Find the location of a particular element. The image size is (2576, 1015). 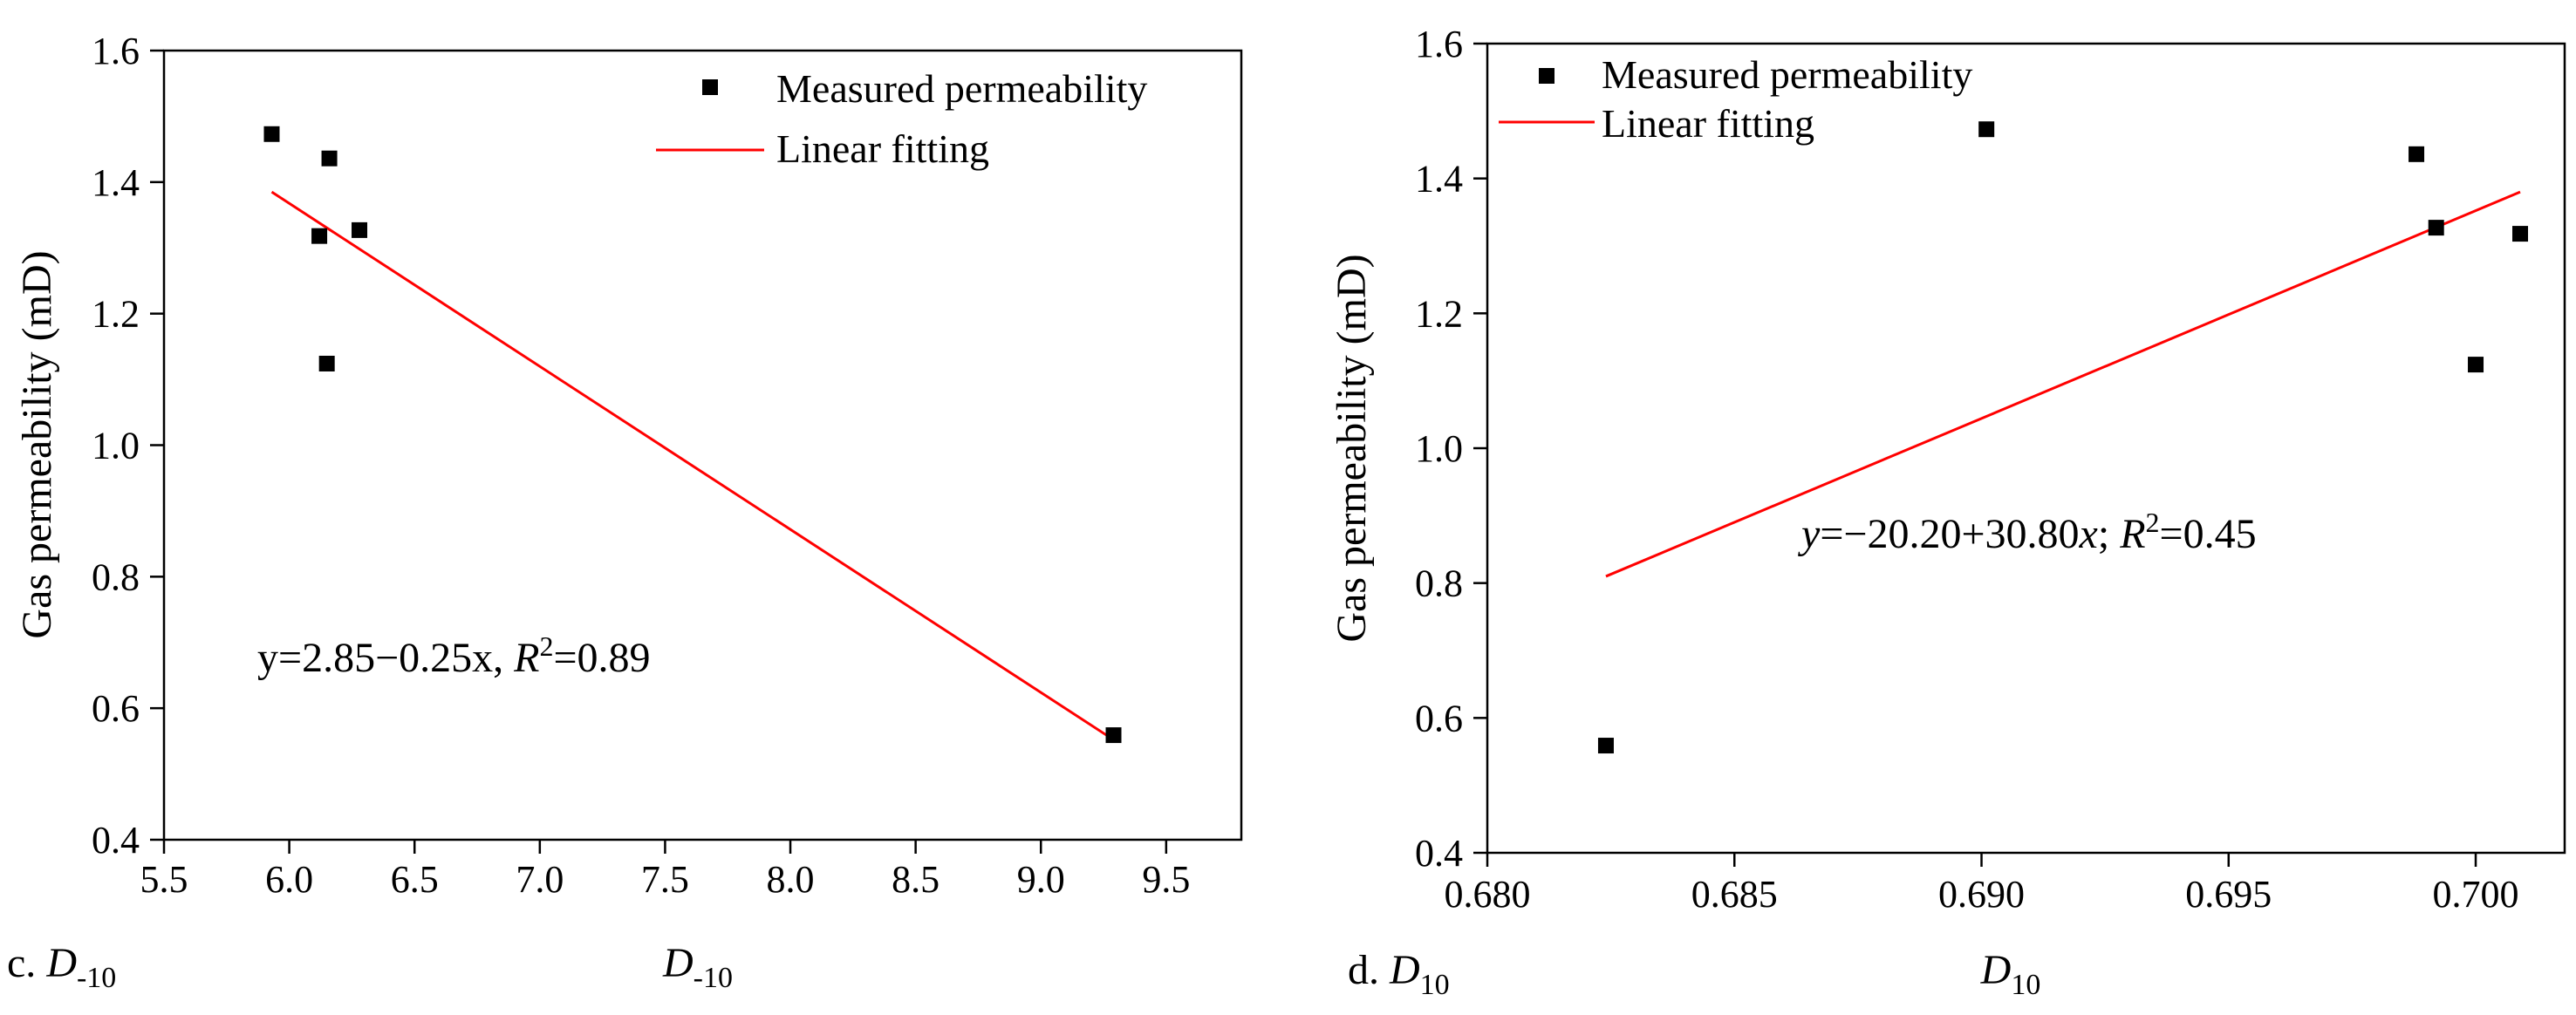

panel-c-y-ticks: 0.4 0.6 0.8 1.0 1.2 1.4 1.6 is located at coordinates (128, 446).